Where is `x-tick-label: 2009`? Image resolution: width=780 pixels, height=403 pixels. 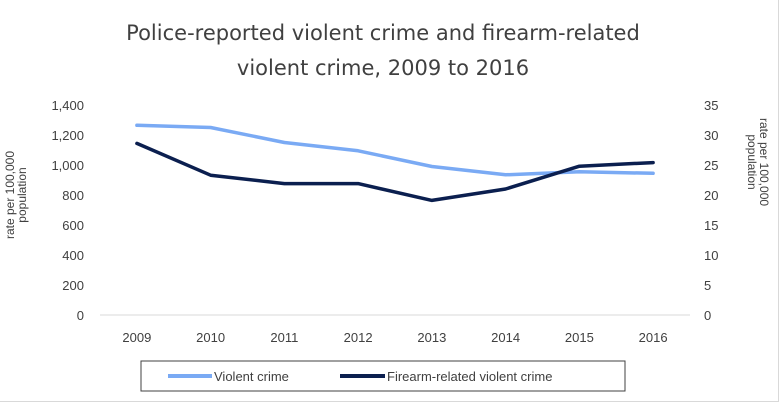 x-tick-label: 2009 is located at coordinates (136, 337).